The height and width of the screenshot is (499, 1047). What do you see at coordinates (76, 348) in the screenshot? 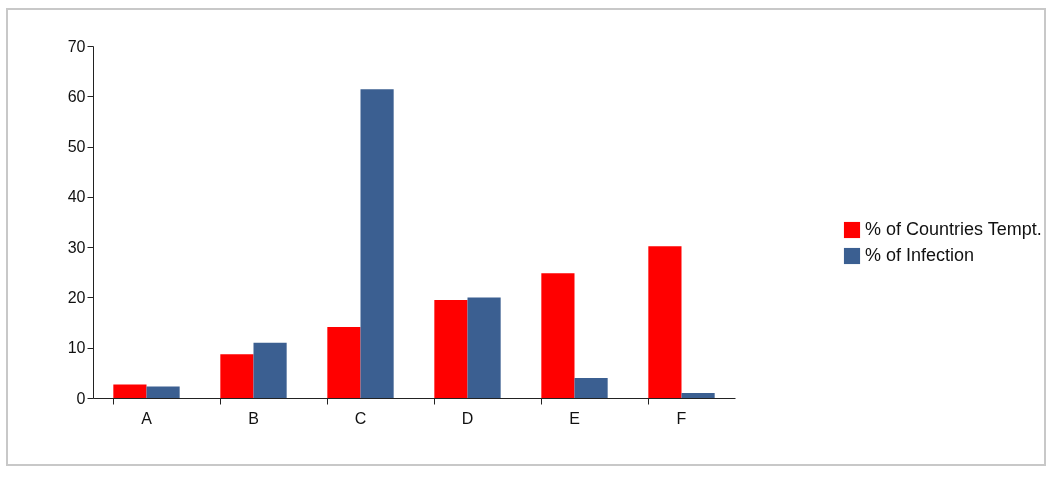
I see `y-tick-label: 10` at bounding box center [76, 348].